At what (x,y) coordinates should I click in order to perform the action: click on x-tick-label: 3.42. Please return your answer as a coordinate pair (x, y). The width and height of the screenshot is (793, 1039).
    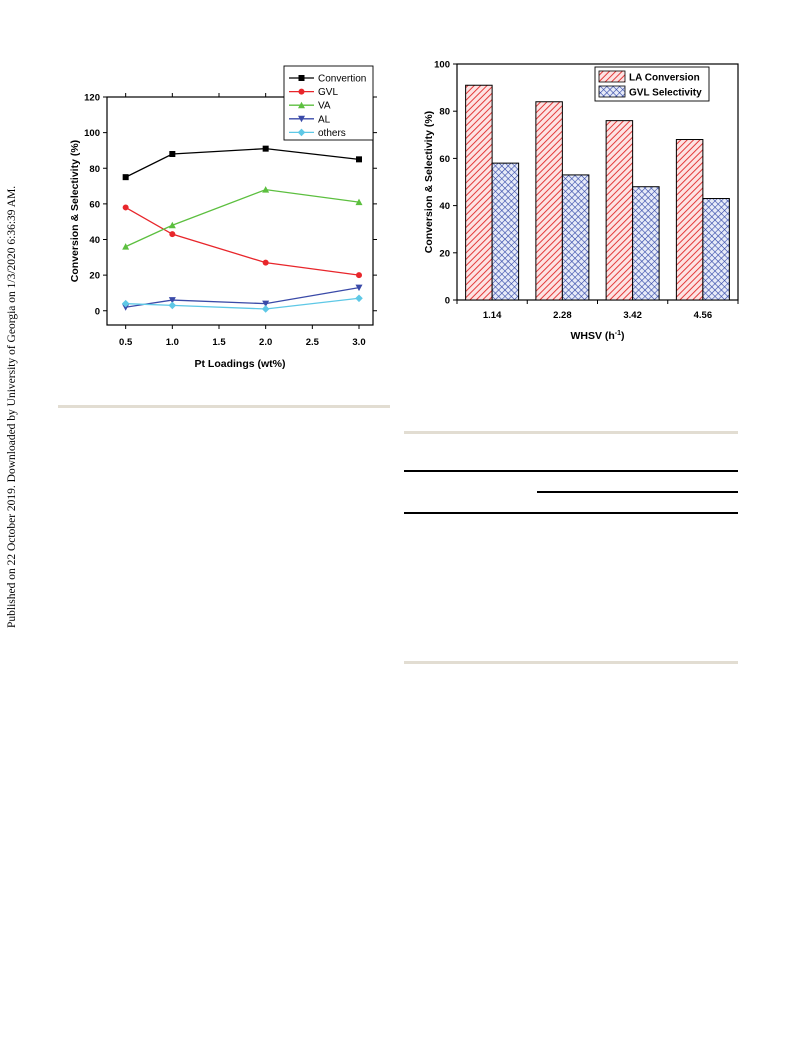
    Looking at the image, I should click on (632, 315).